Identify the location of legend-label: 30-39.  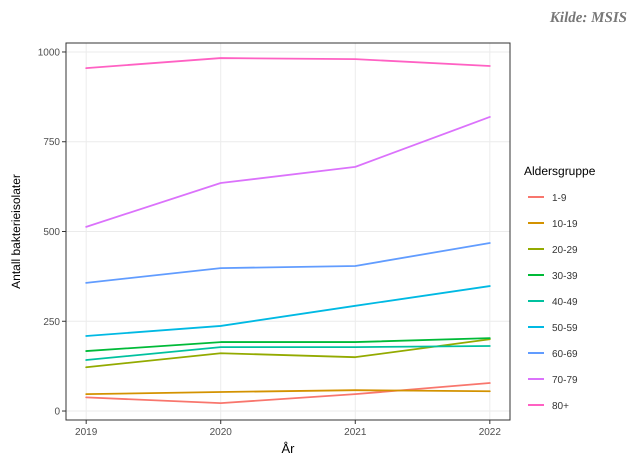
(565, 276).